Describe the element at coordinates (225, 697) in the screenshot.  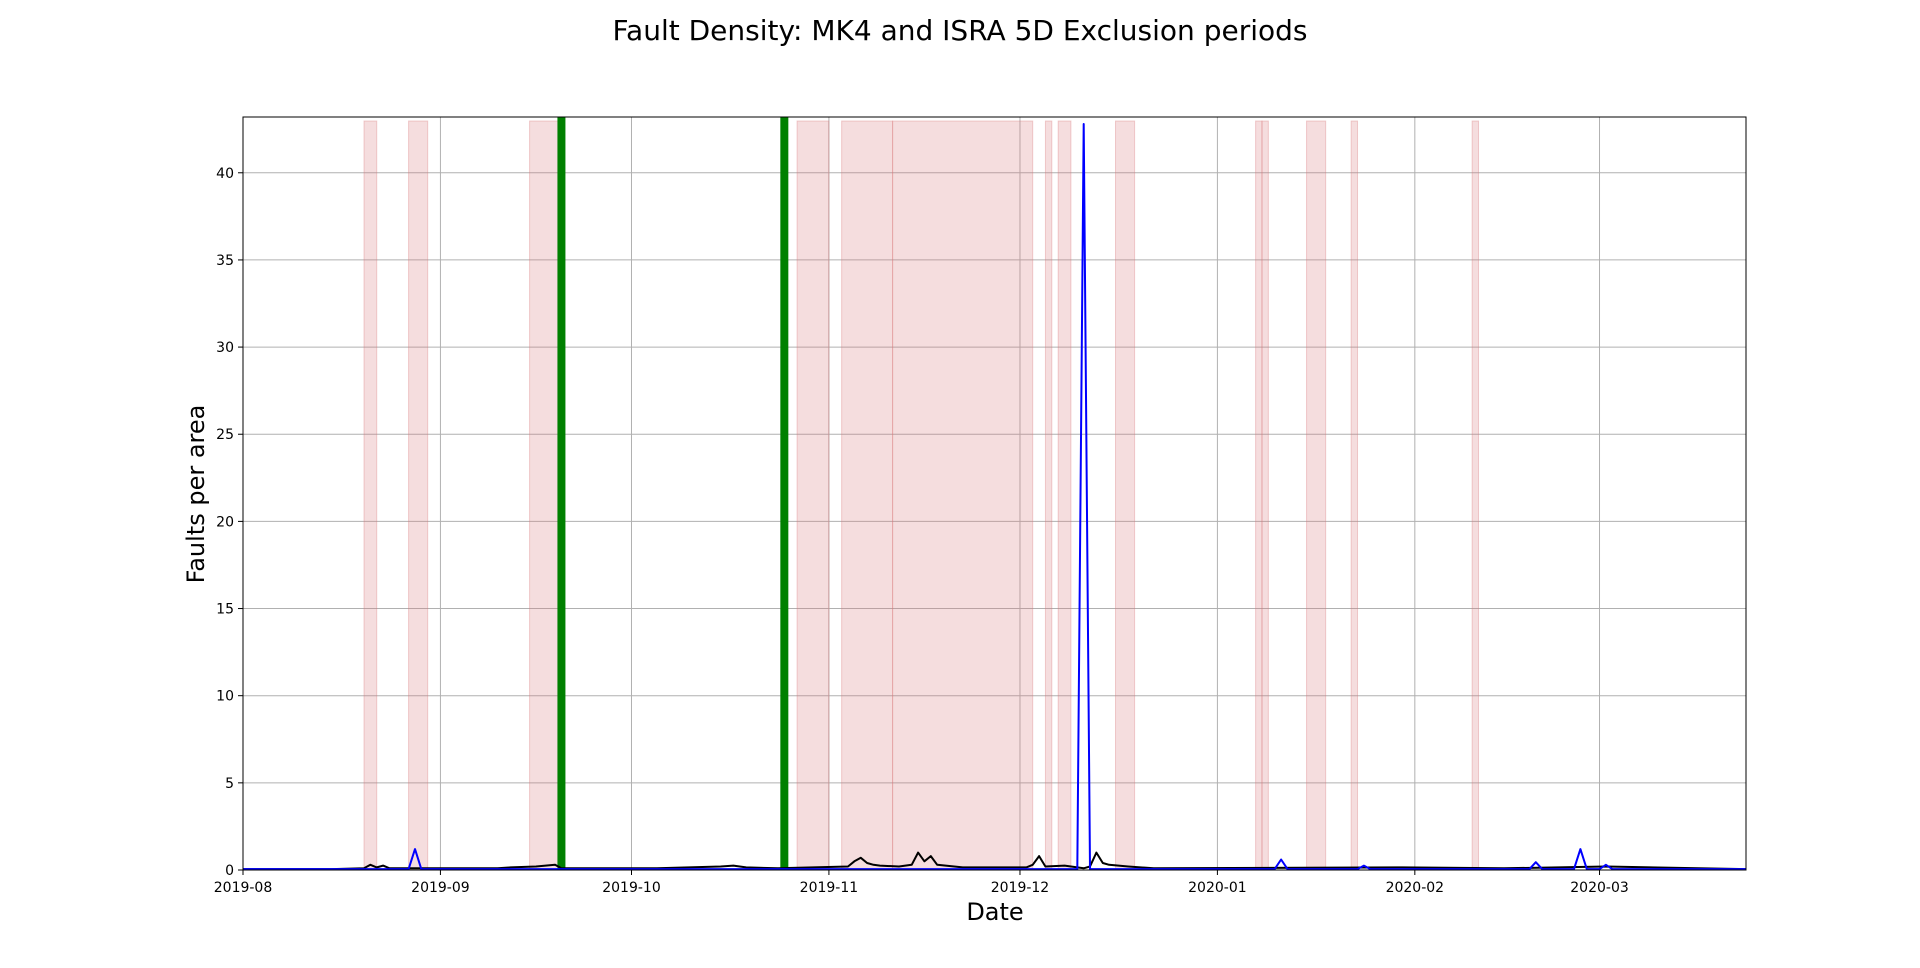
I see `y-tick-label: 10` at that location.